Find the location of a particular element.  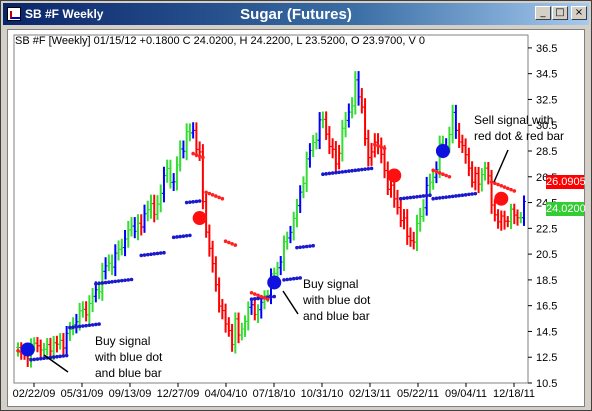

annotation-arrow is located at coordinates (56, 363).